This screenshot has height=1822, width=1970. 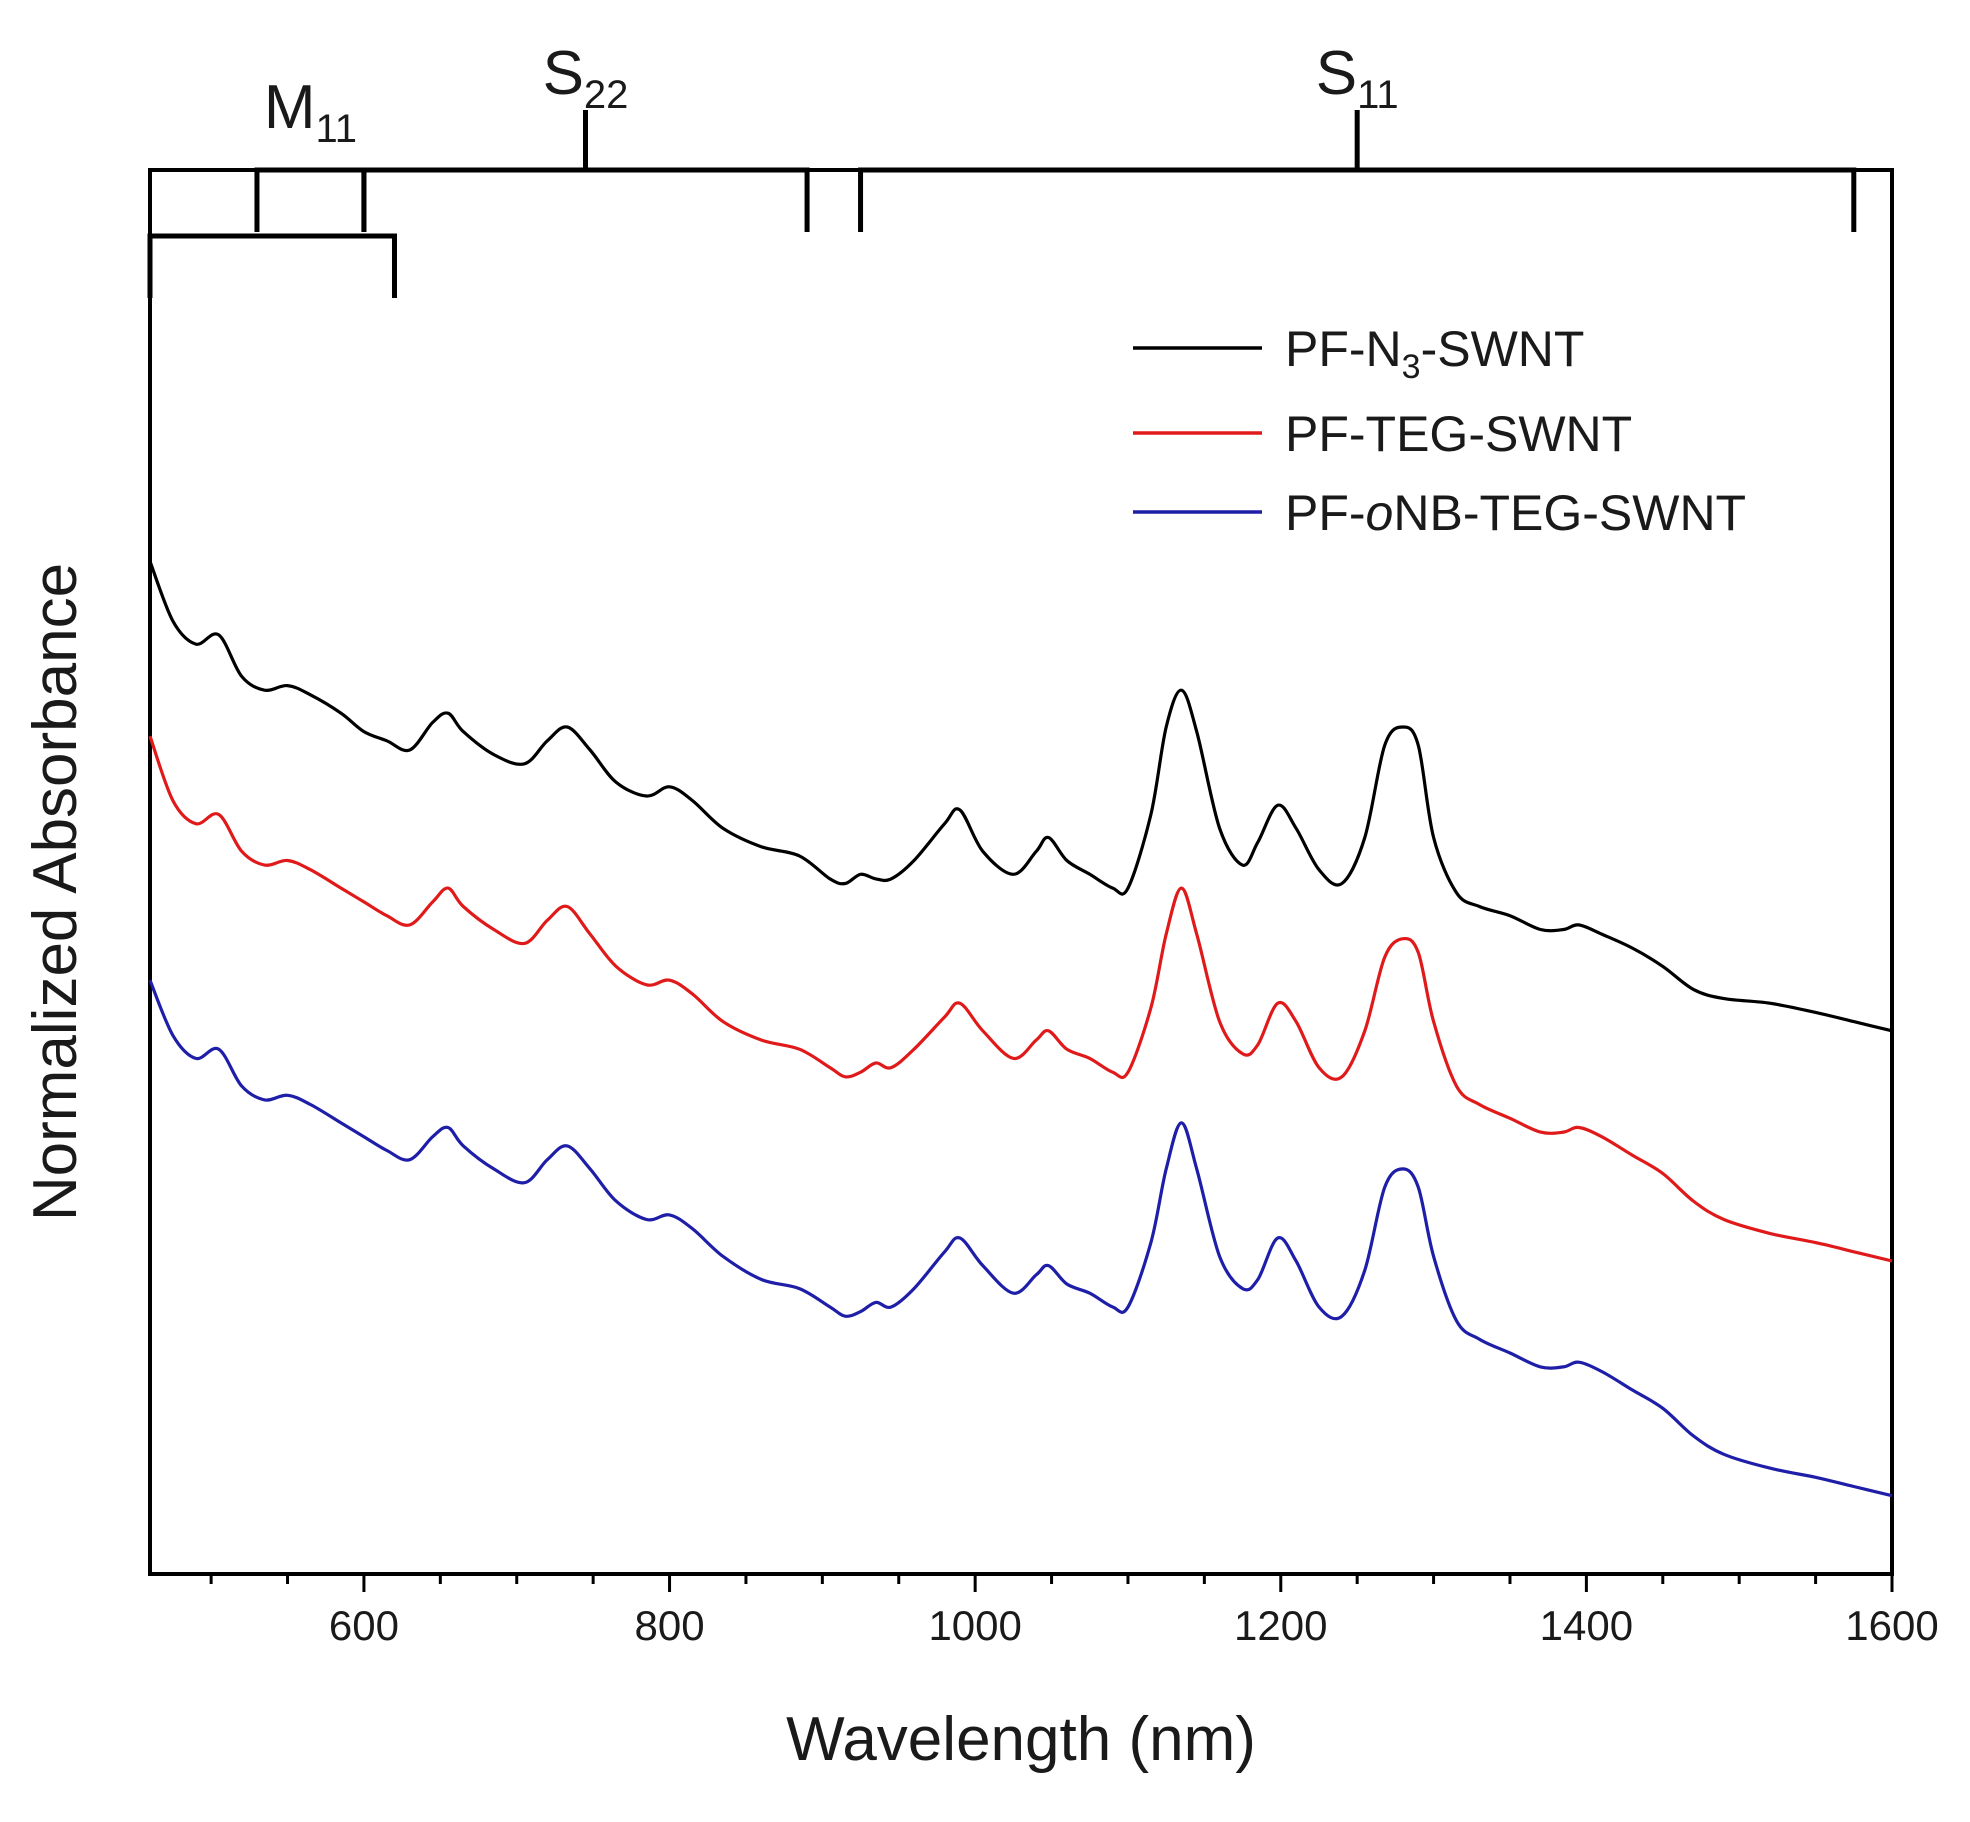 What do you see at coordinates (1891, 1625) in the screenshot?
I see `x-tick-label: 1600` at bounding box center [1891, 1625].